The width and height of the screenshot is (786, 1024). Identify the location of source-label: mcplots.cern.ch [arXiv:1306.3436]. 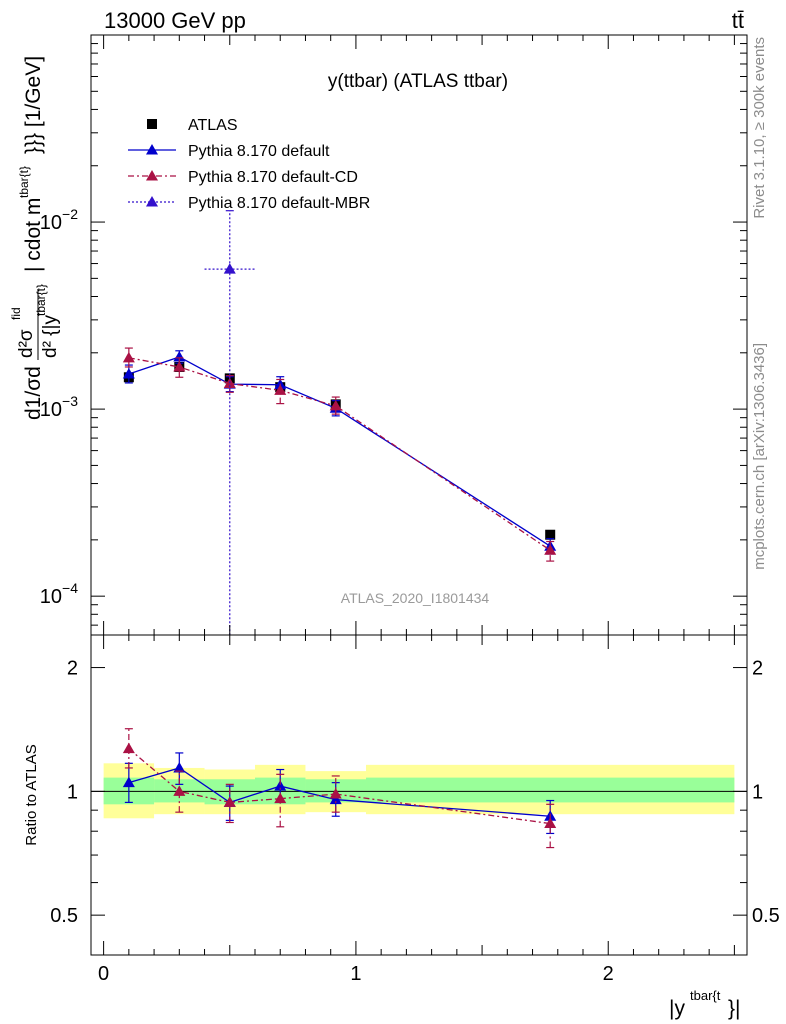
(759, 456).